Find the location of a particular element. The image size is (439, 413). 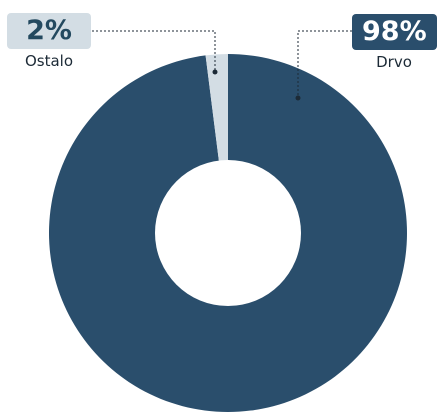

leader-lines is located at coordinates (222, 65).